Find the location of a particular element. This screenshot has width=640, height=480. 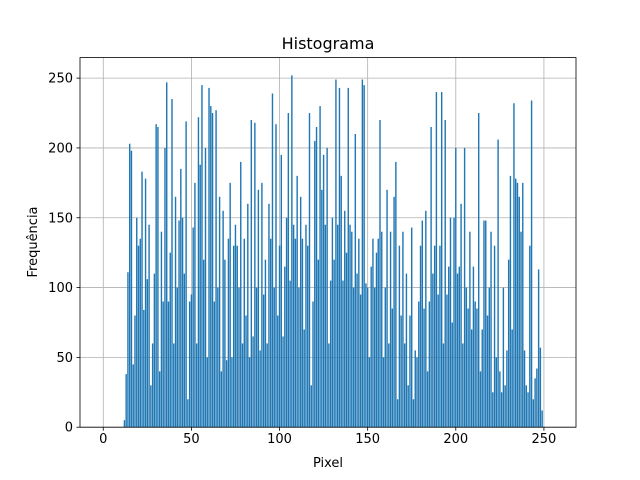

x-tick-label: 150 is located at coordinates (367, 439).